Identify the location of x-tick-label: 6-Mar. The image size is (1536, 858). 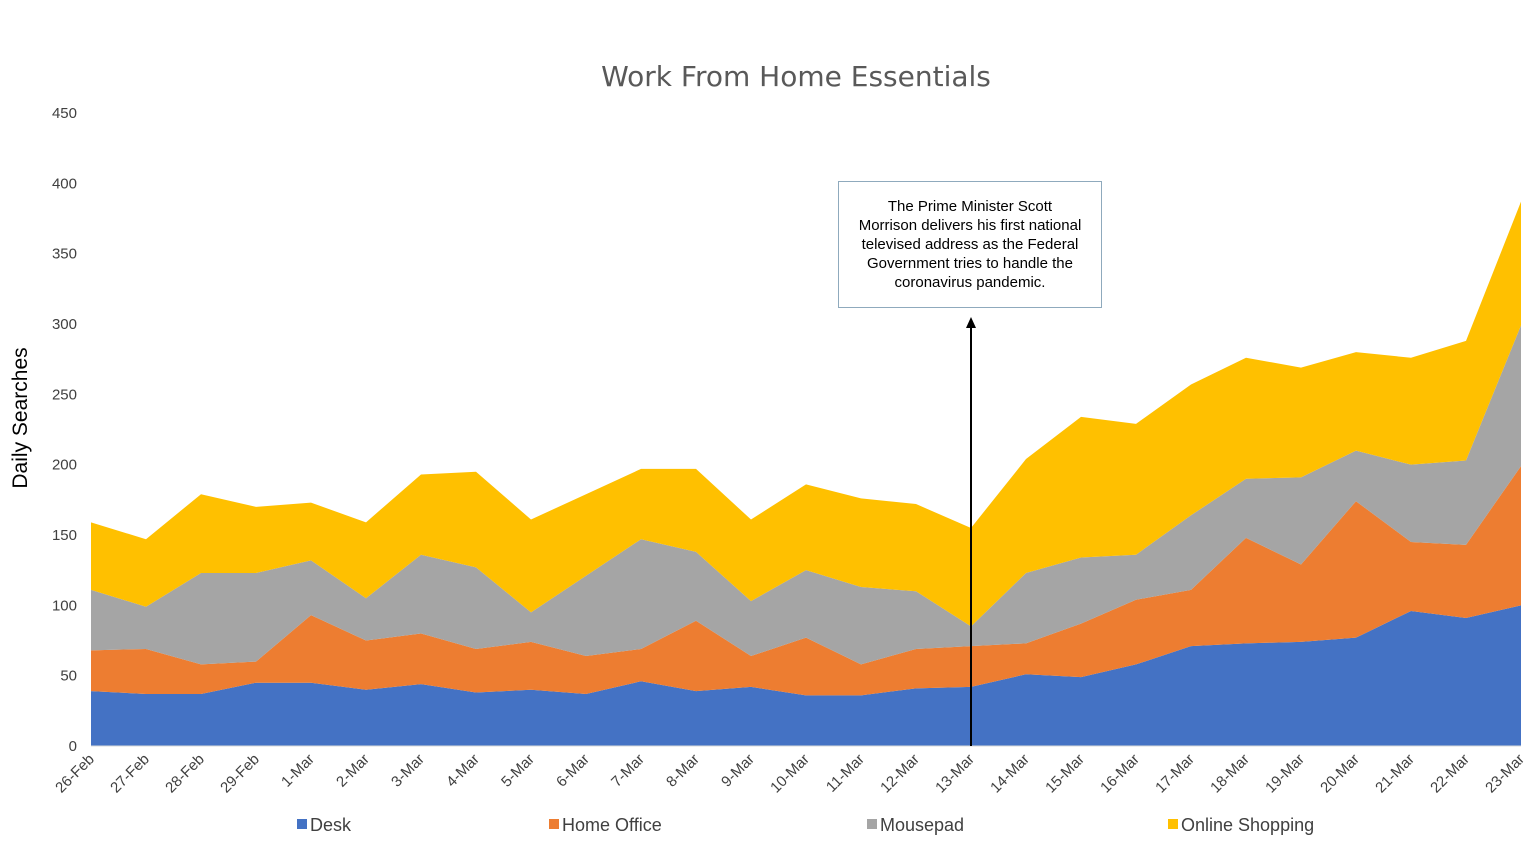
(573, 771).